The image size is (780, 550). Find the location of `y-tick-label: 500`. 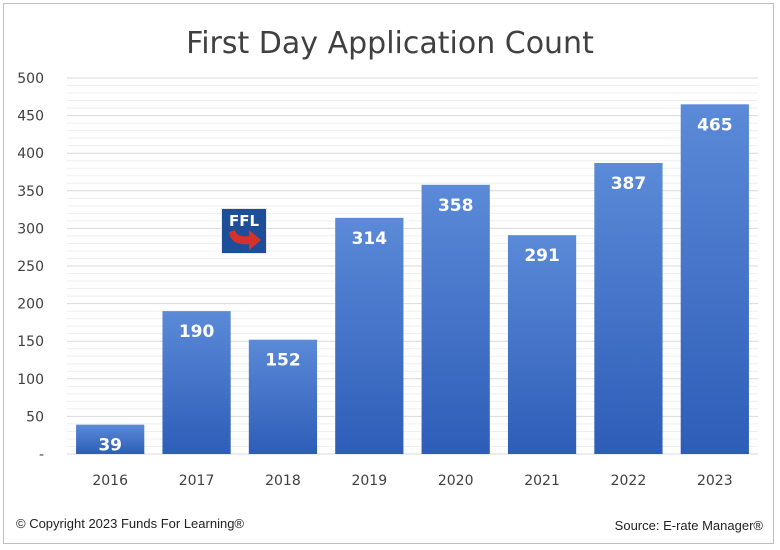

y-tick-label: 500 is located at coordinates (30, 79).